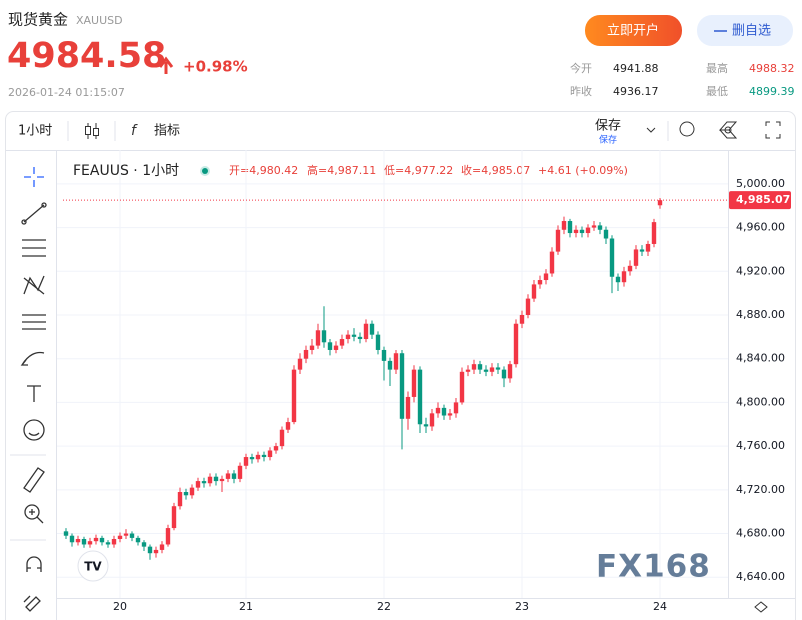 The width and height of the screenshot is (802, 620). I want to click on fullscreen-icon, so click(773, 130).